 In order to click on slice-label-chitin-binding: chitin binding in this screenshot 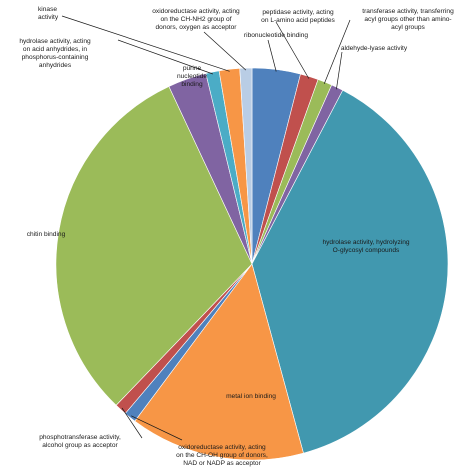, I will do `click(46, 234)`.